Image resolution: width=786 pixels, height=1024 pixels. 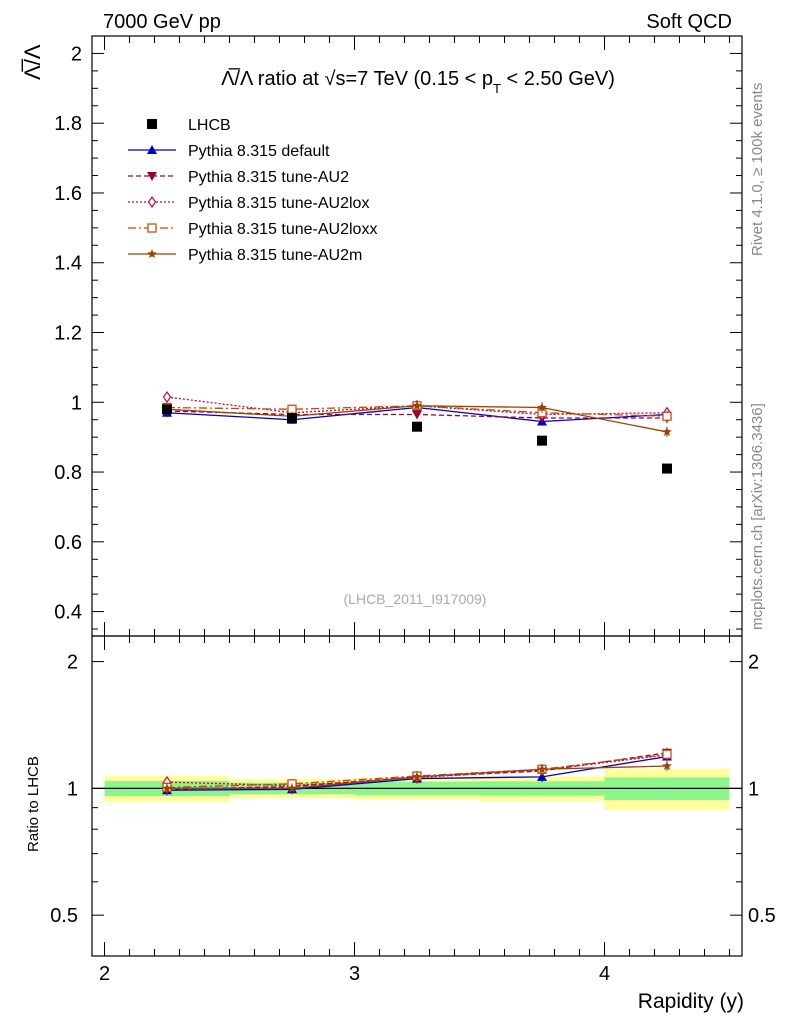 I want to click on y-tick-label: 1.8, so click(x=68, y=124).